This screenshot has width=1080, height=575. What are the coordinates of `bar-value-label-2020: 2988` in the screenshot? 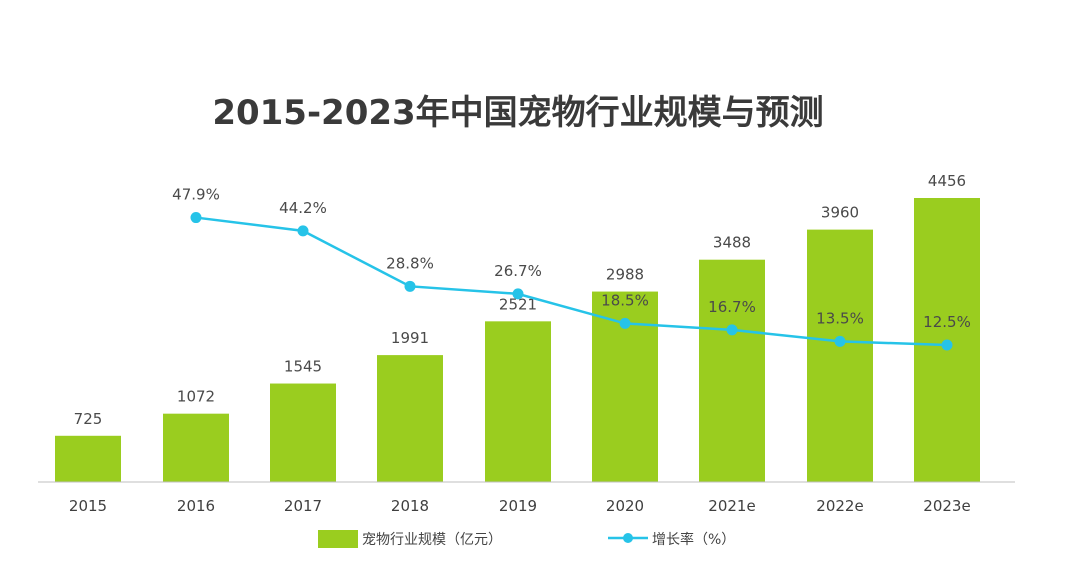 It's located at (625, 275).